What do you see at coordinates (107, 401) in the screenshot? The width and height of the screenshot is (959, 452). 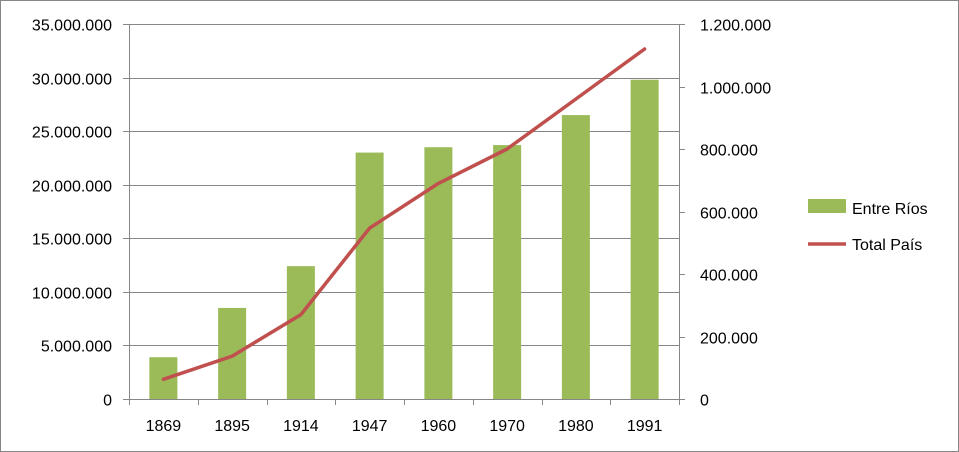 I see `y-left-tick-label: 0` at bounding box center [107, 401].